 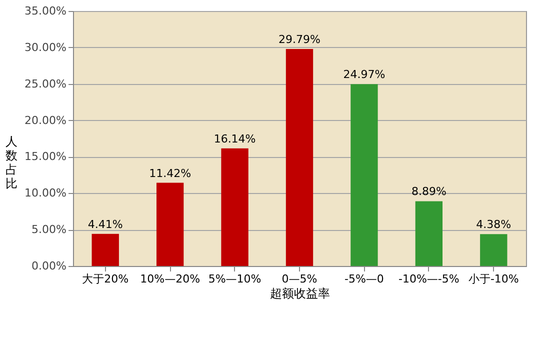 I want to click on data-label: 4.38%, so click(x=494, y=225).